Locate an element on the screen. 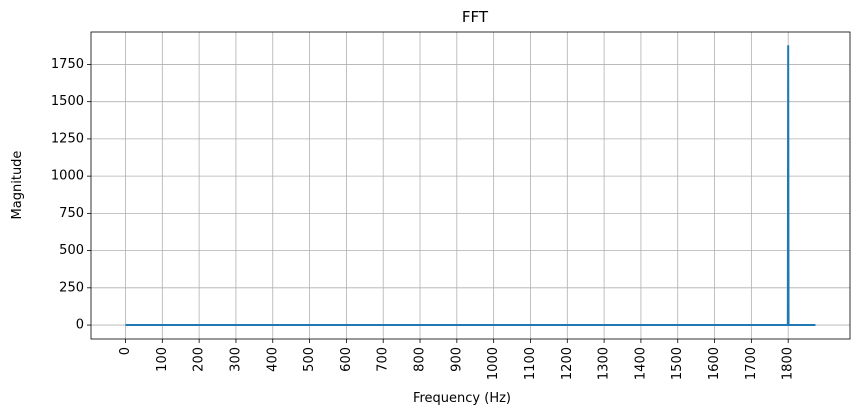  x-tick-label: 300 is located at coordinates (235, 359).